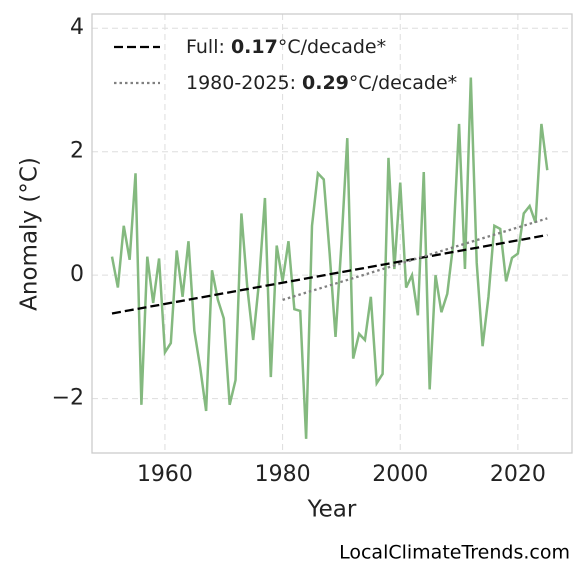  I want to click on y-tick-label: −2, so click(68, 398).